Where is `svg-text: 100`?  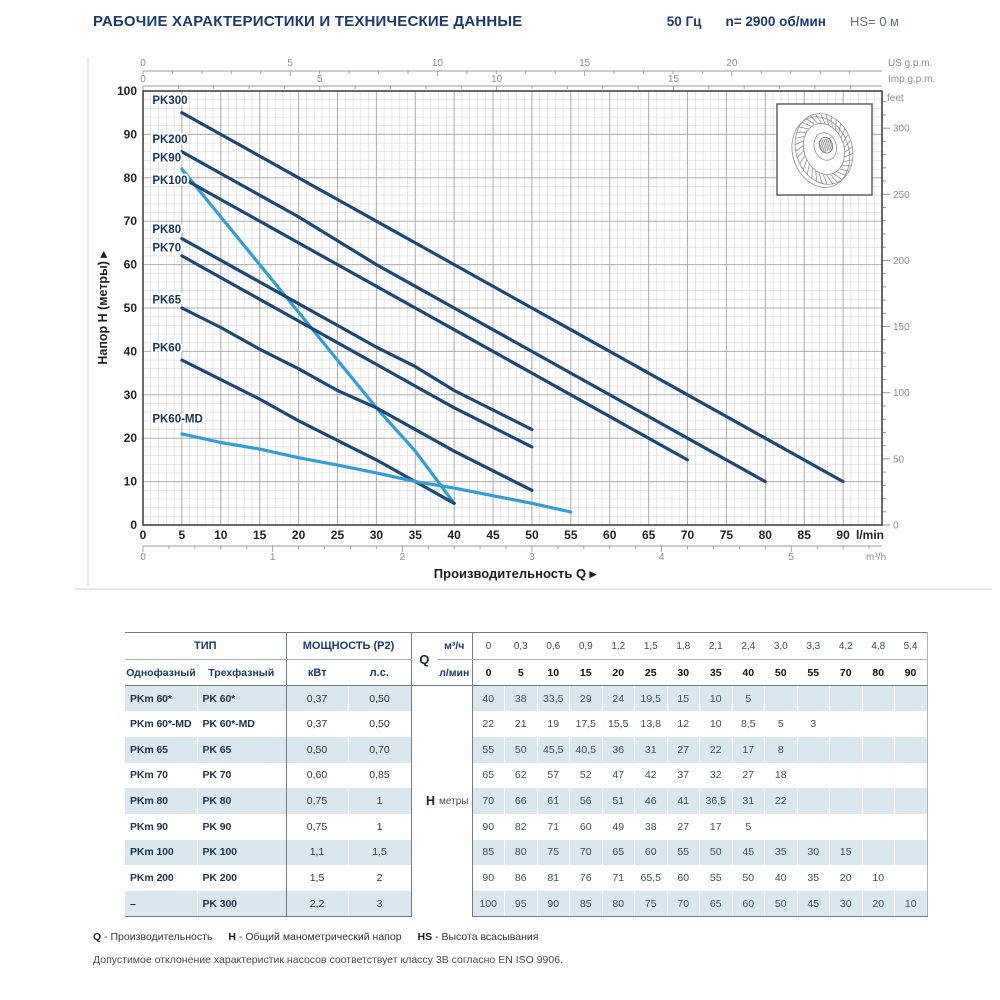 svg-text: 100 is located at coordinates (901, 393).